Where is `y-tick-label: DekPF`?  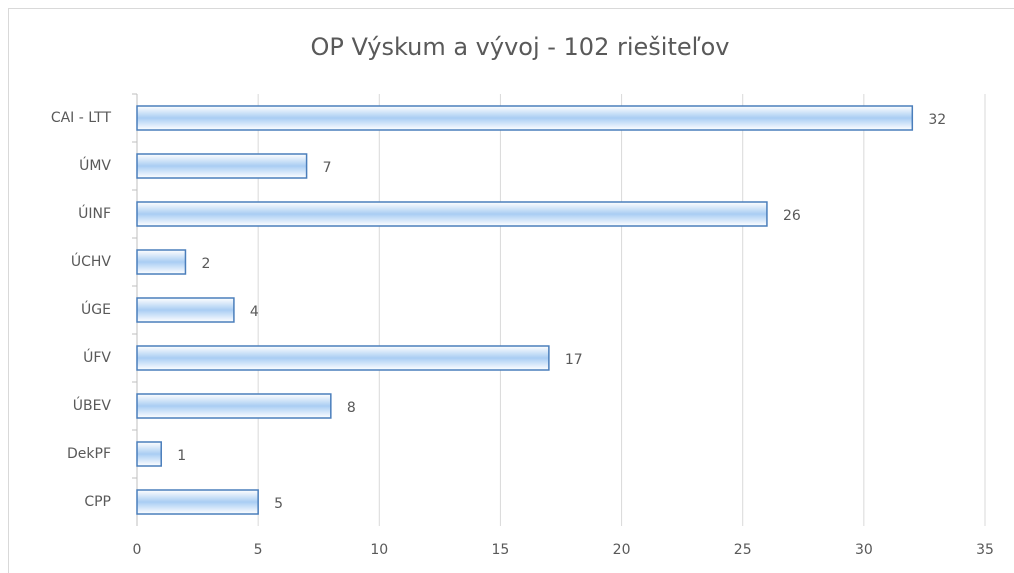 y-tick-label: DekPF is located at coordinates (89, 454).